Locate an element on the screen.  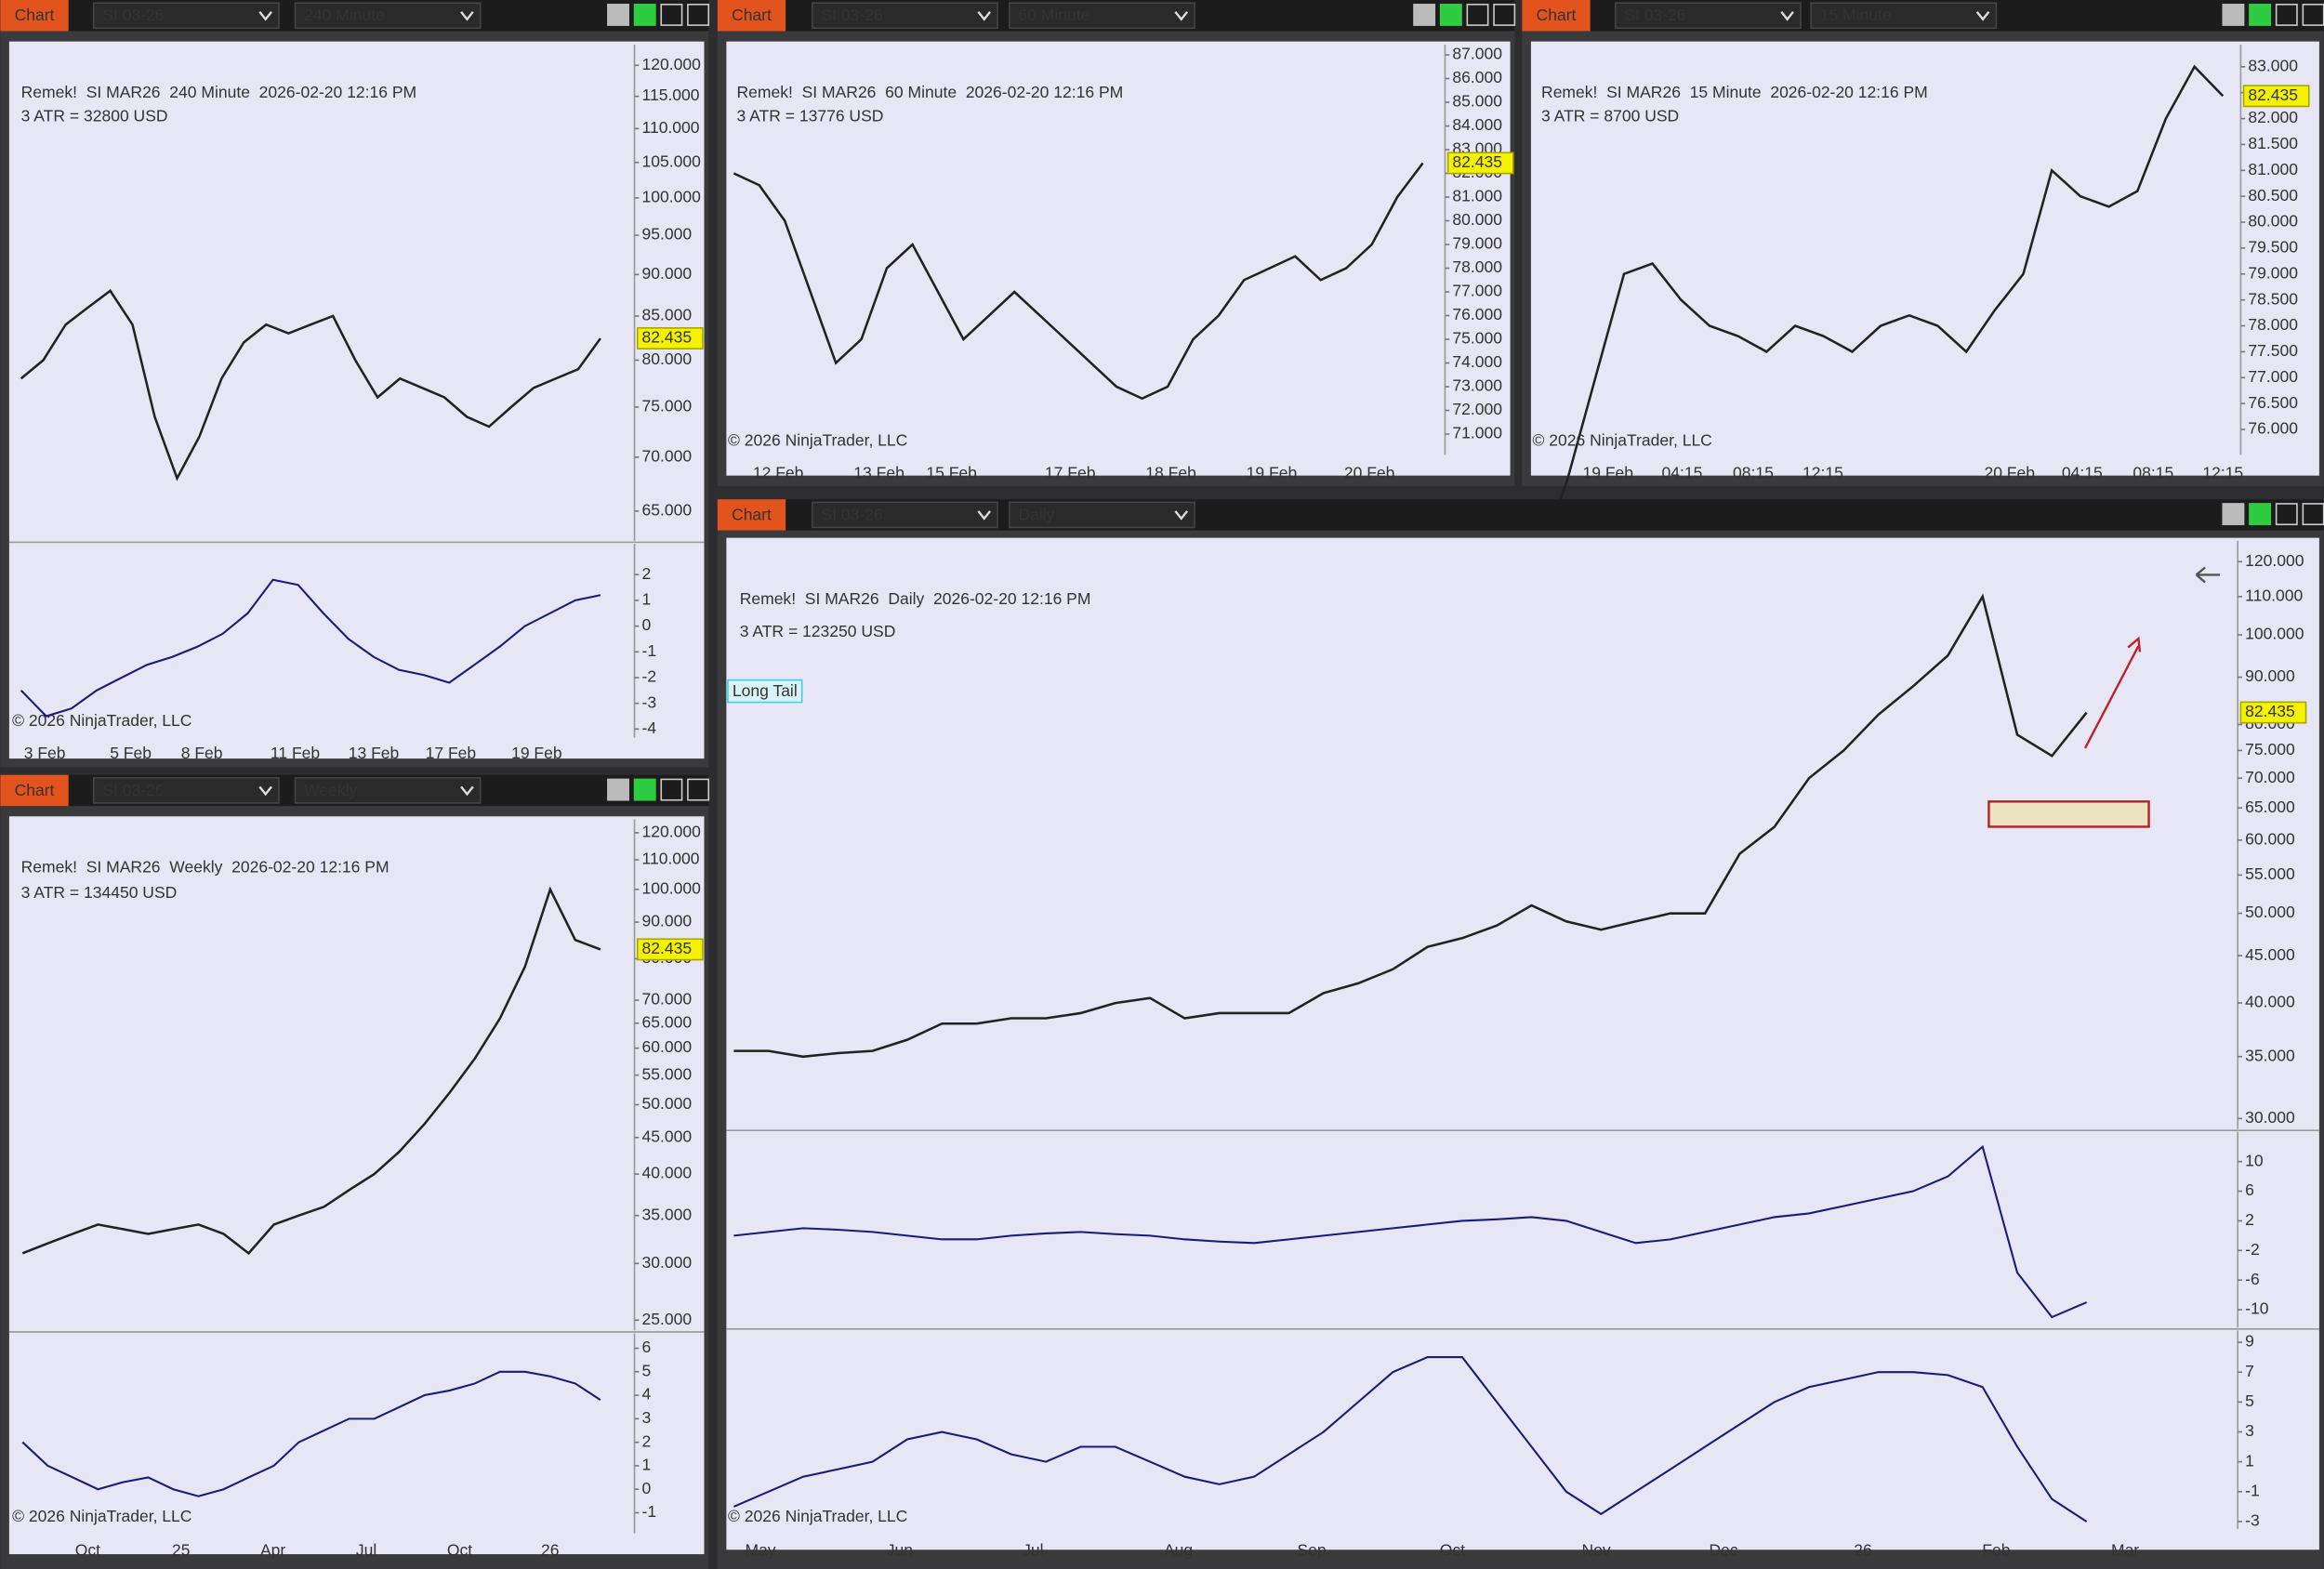
x-tick-label: 25 is located at coordinates (181, 1549).